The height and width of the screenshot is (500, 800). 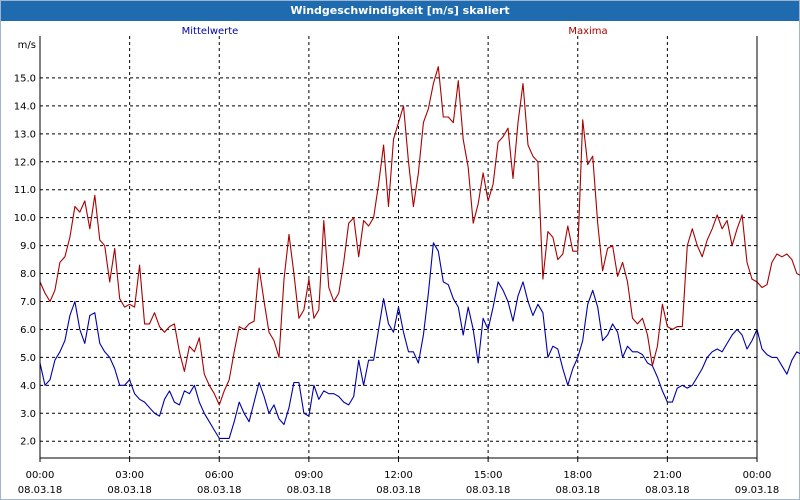 What do you see at coordinates (488, 475) in the screenshot?
I see `x-tick-time: 15:00` at bounding box center [488, 475].